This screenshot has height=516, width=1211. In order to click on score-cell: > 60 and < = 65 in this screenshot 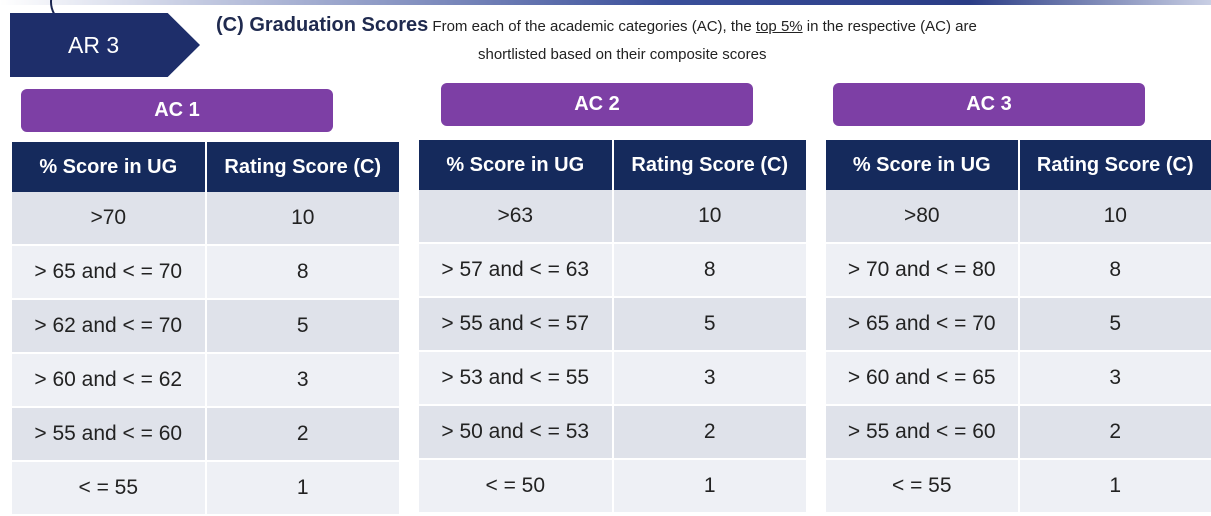, I will do `click(922, 378)`.